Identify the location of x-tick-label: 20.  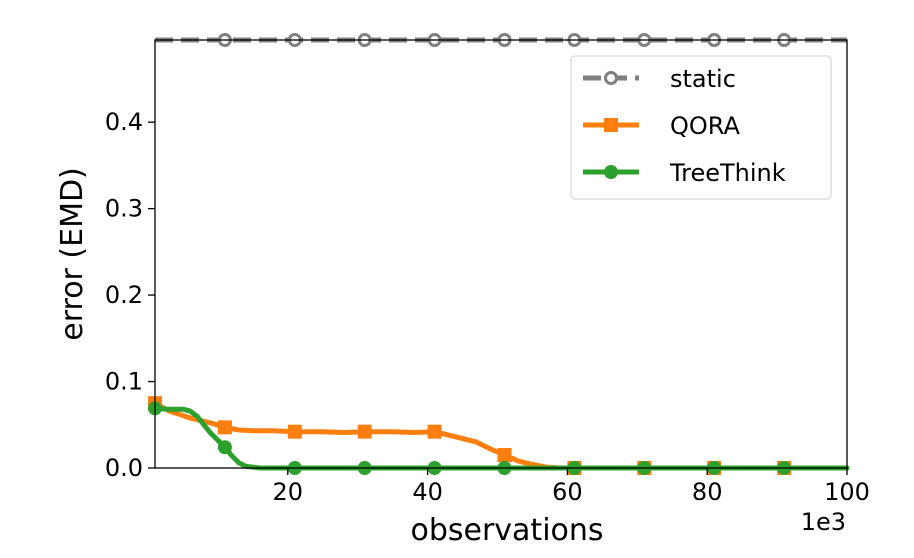
(288, 492).